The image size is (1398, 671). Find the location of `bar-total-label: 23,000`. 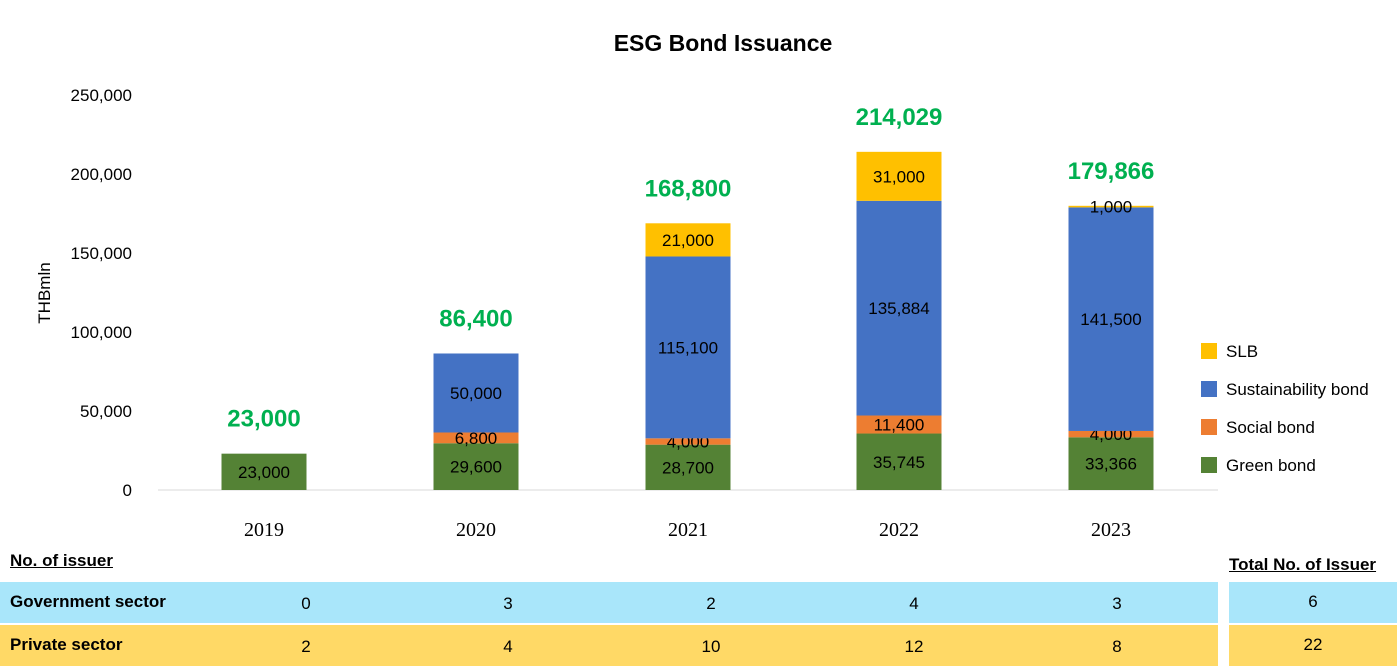

bar-total-label: 23,000 is located at coordinates (263, 419).